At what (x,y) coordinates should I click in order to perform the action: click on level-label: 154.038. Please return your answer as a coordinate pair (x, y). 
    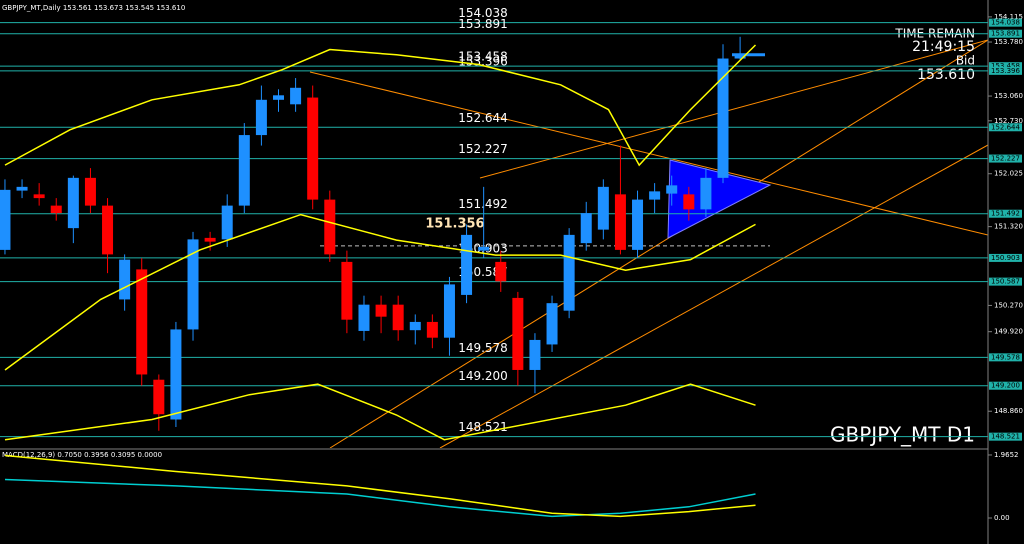
    Looking at the image, I should click on (483, 13).